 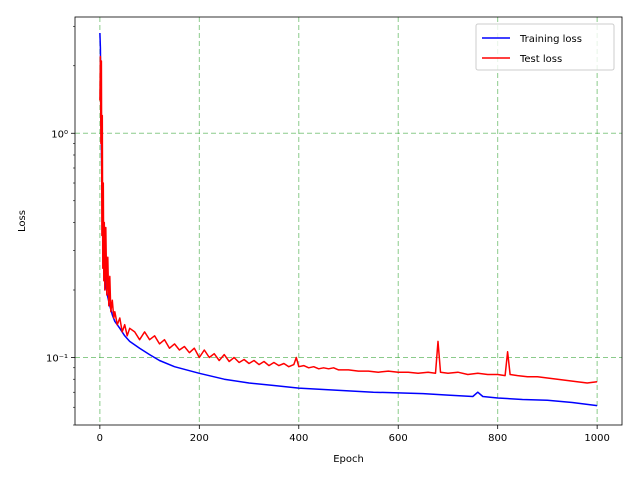 I want to click on x-axis-label: Epoch, so click(x=348, y=459).